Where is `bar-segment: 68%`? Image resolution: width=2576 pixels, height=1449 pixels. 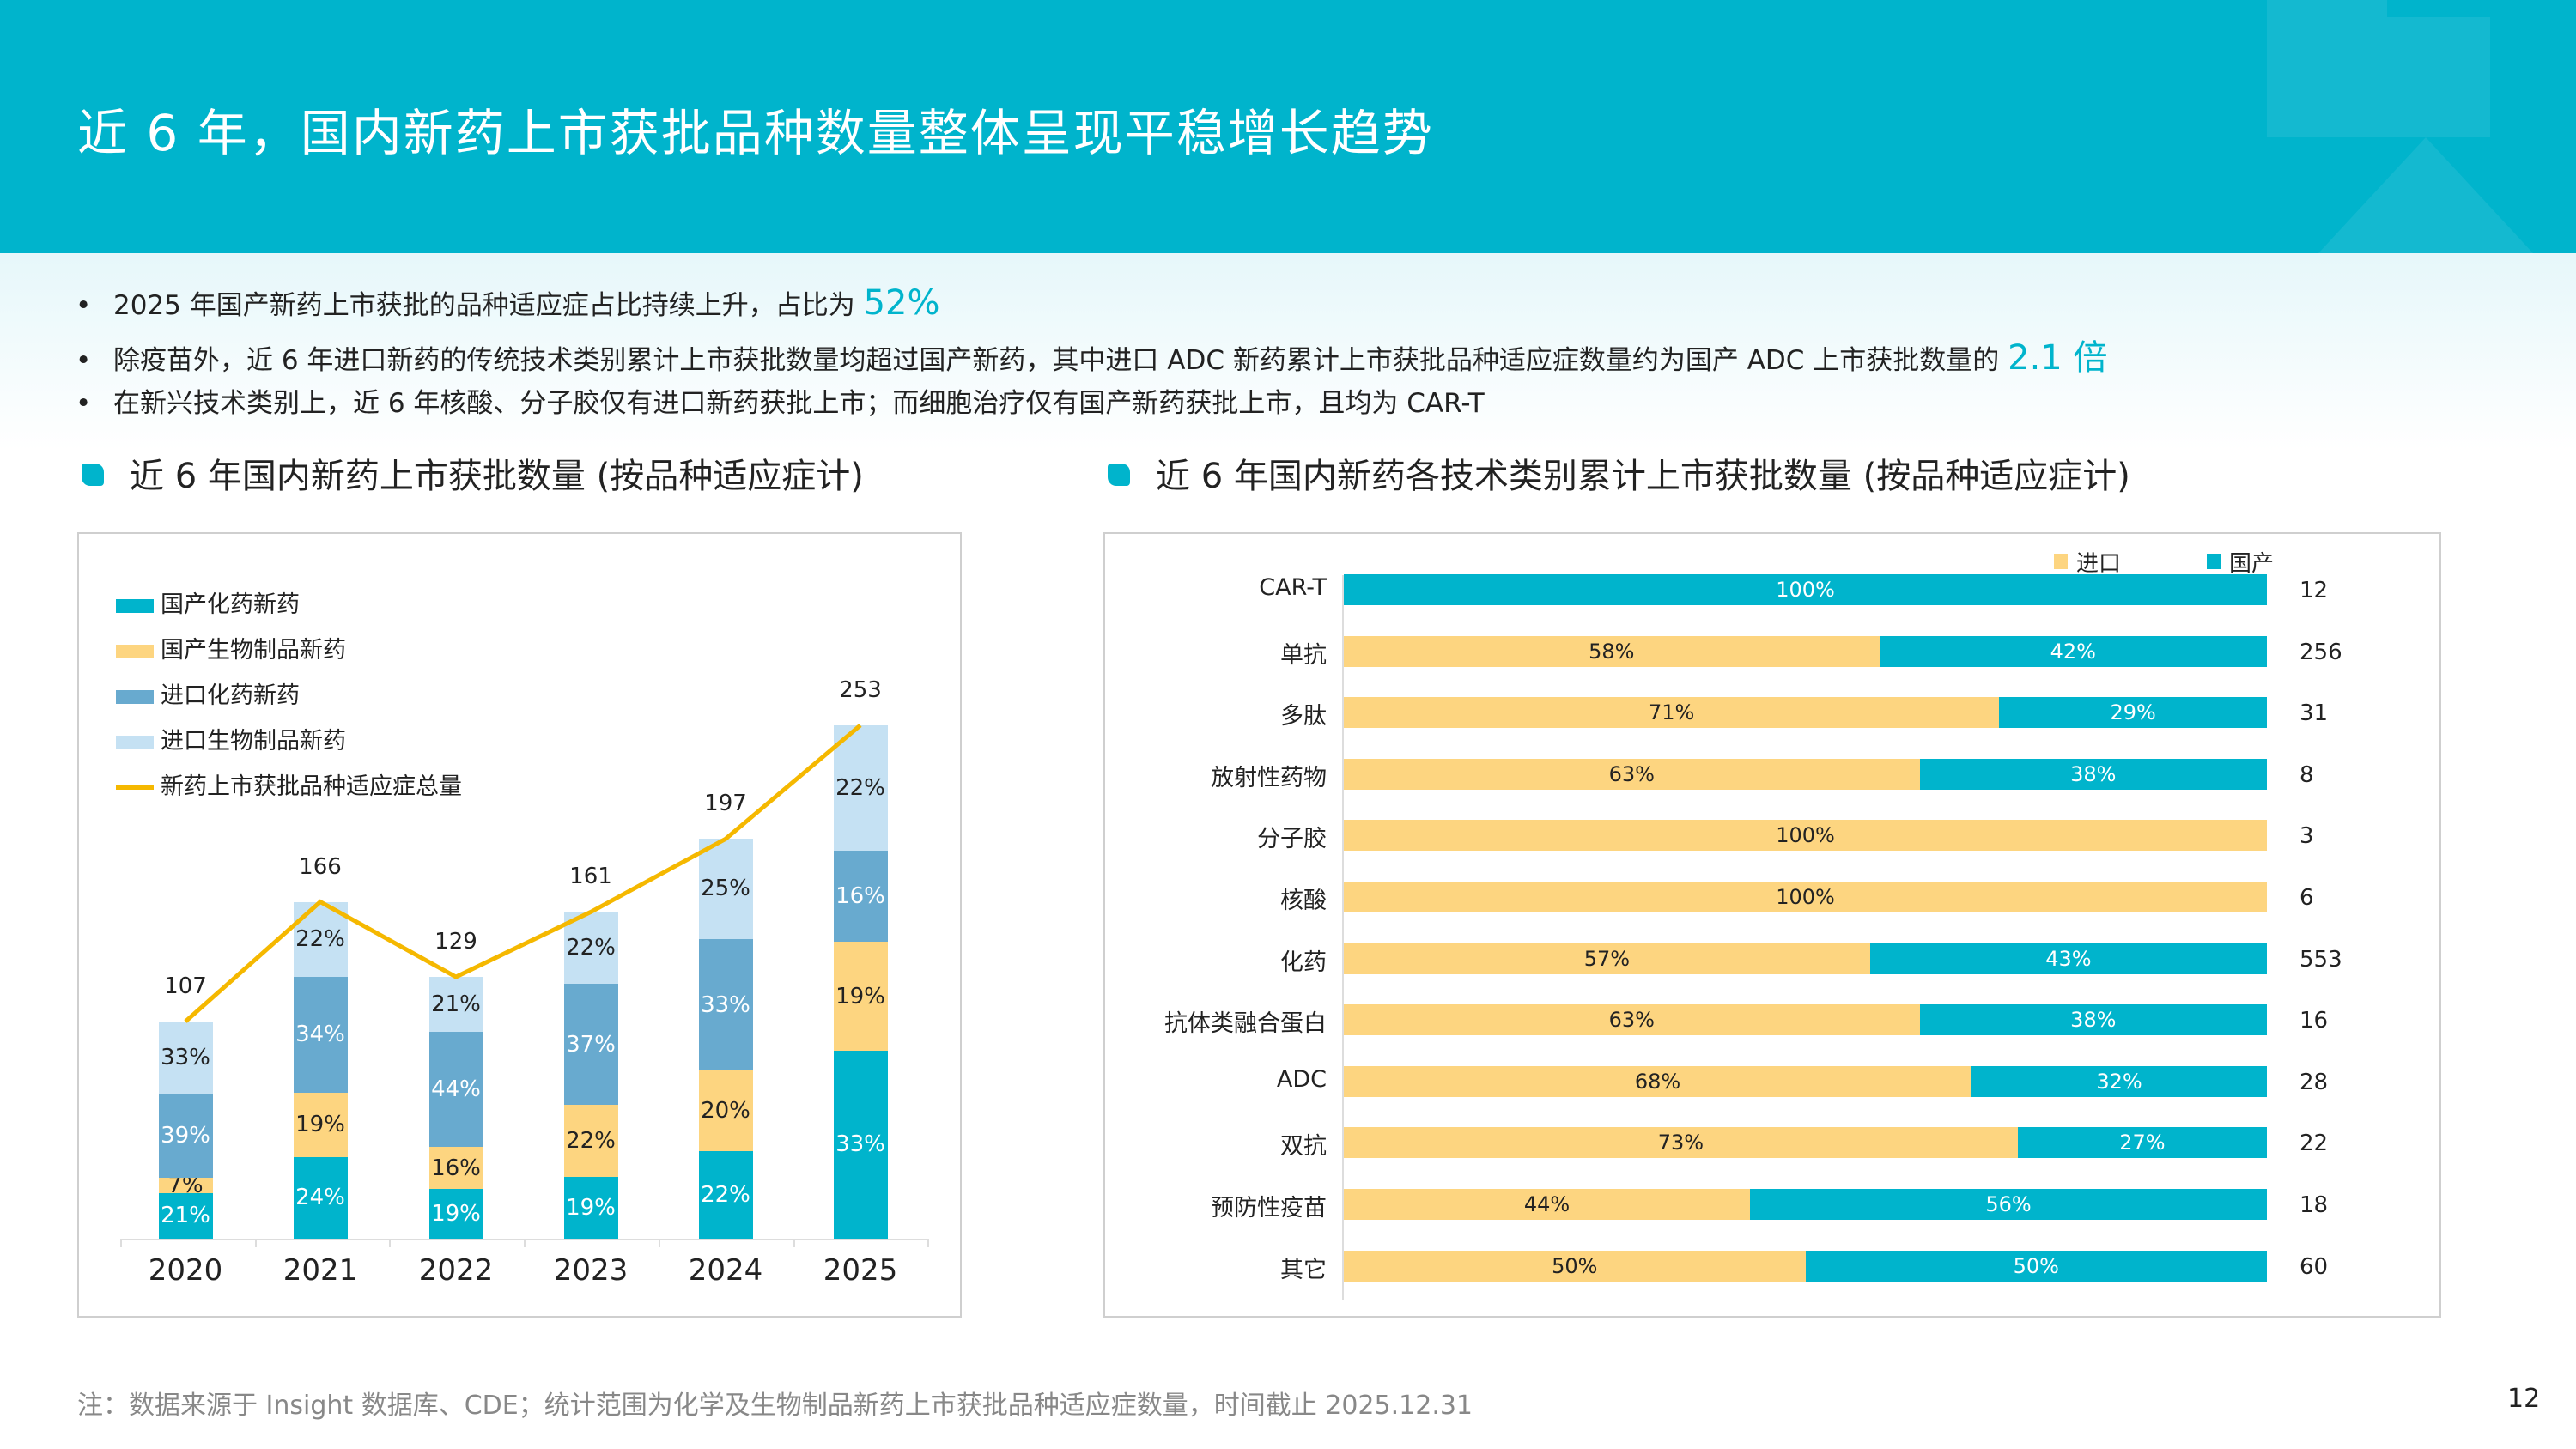 bar-segment: 68% is located at coordinates (1657, 1081).